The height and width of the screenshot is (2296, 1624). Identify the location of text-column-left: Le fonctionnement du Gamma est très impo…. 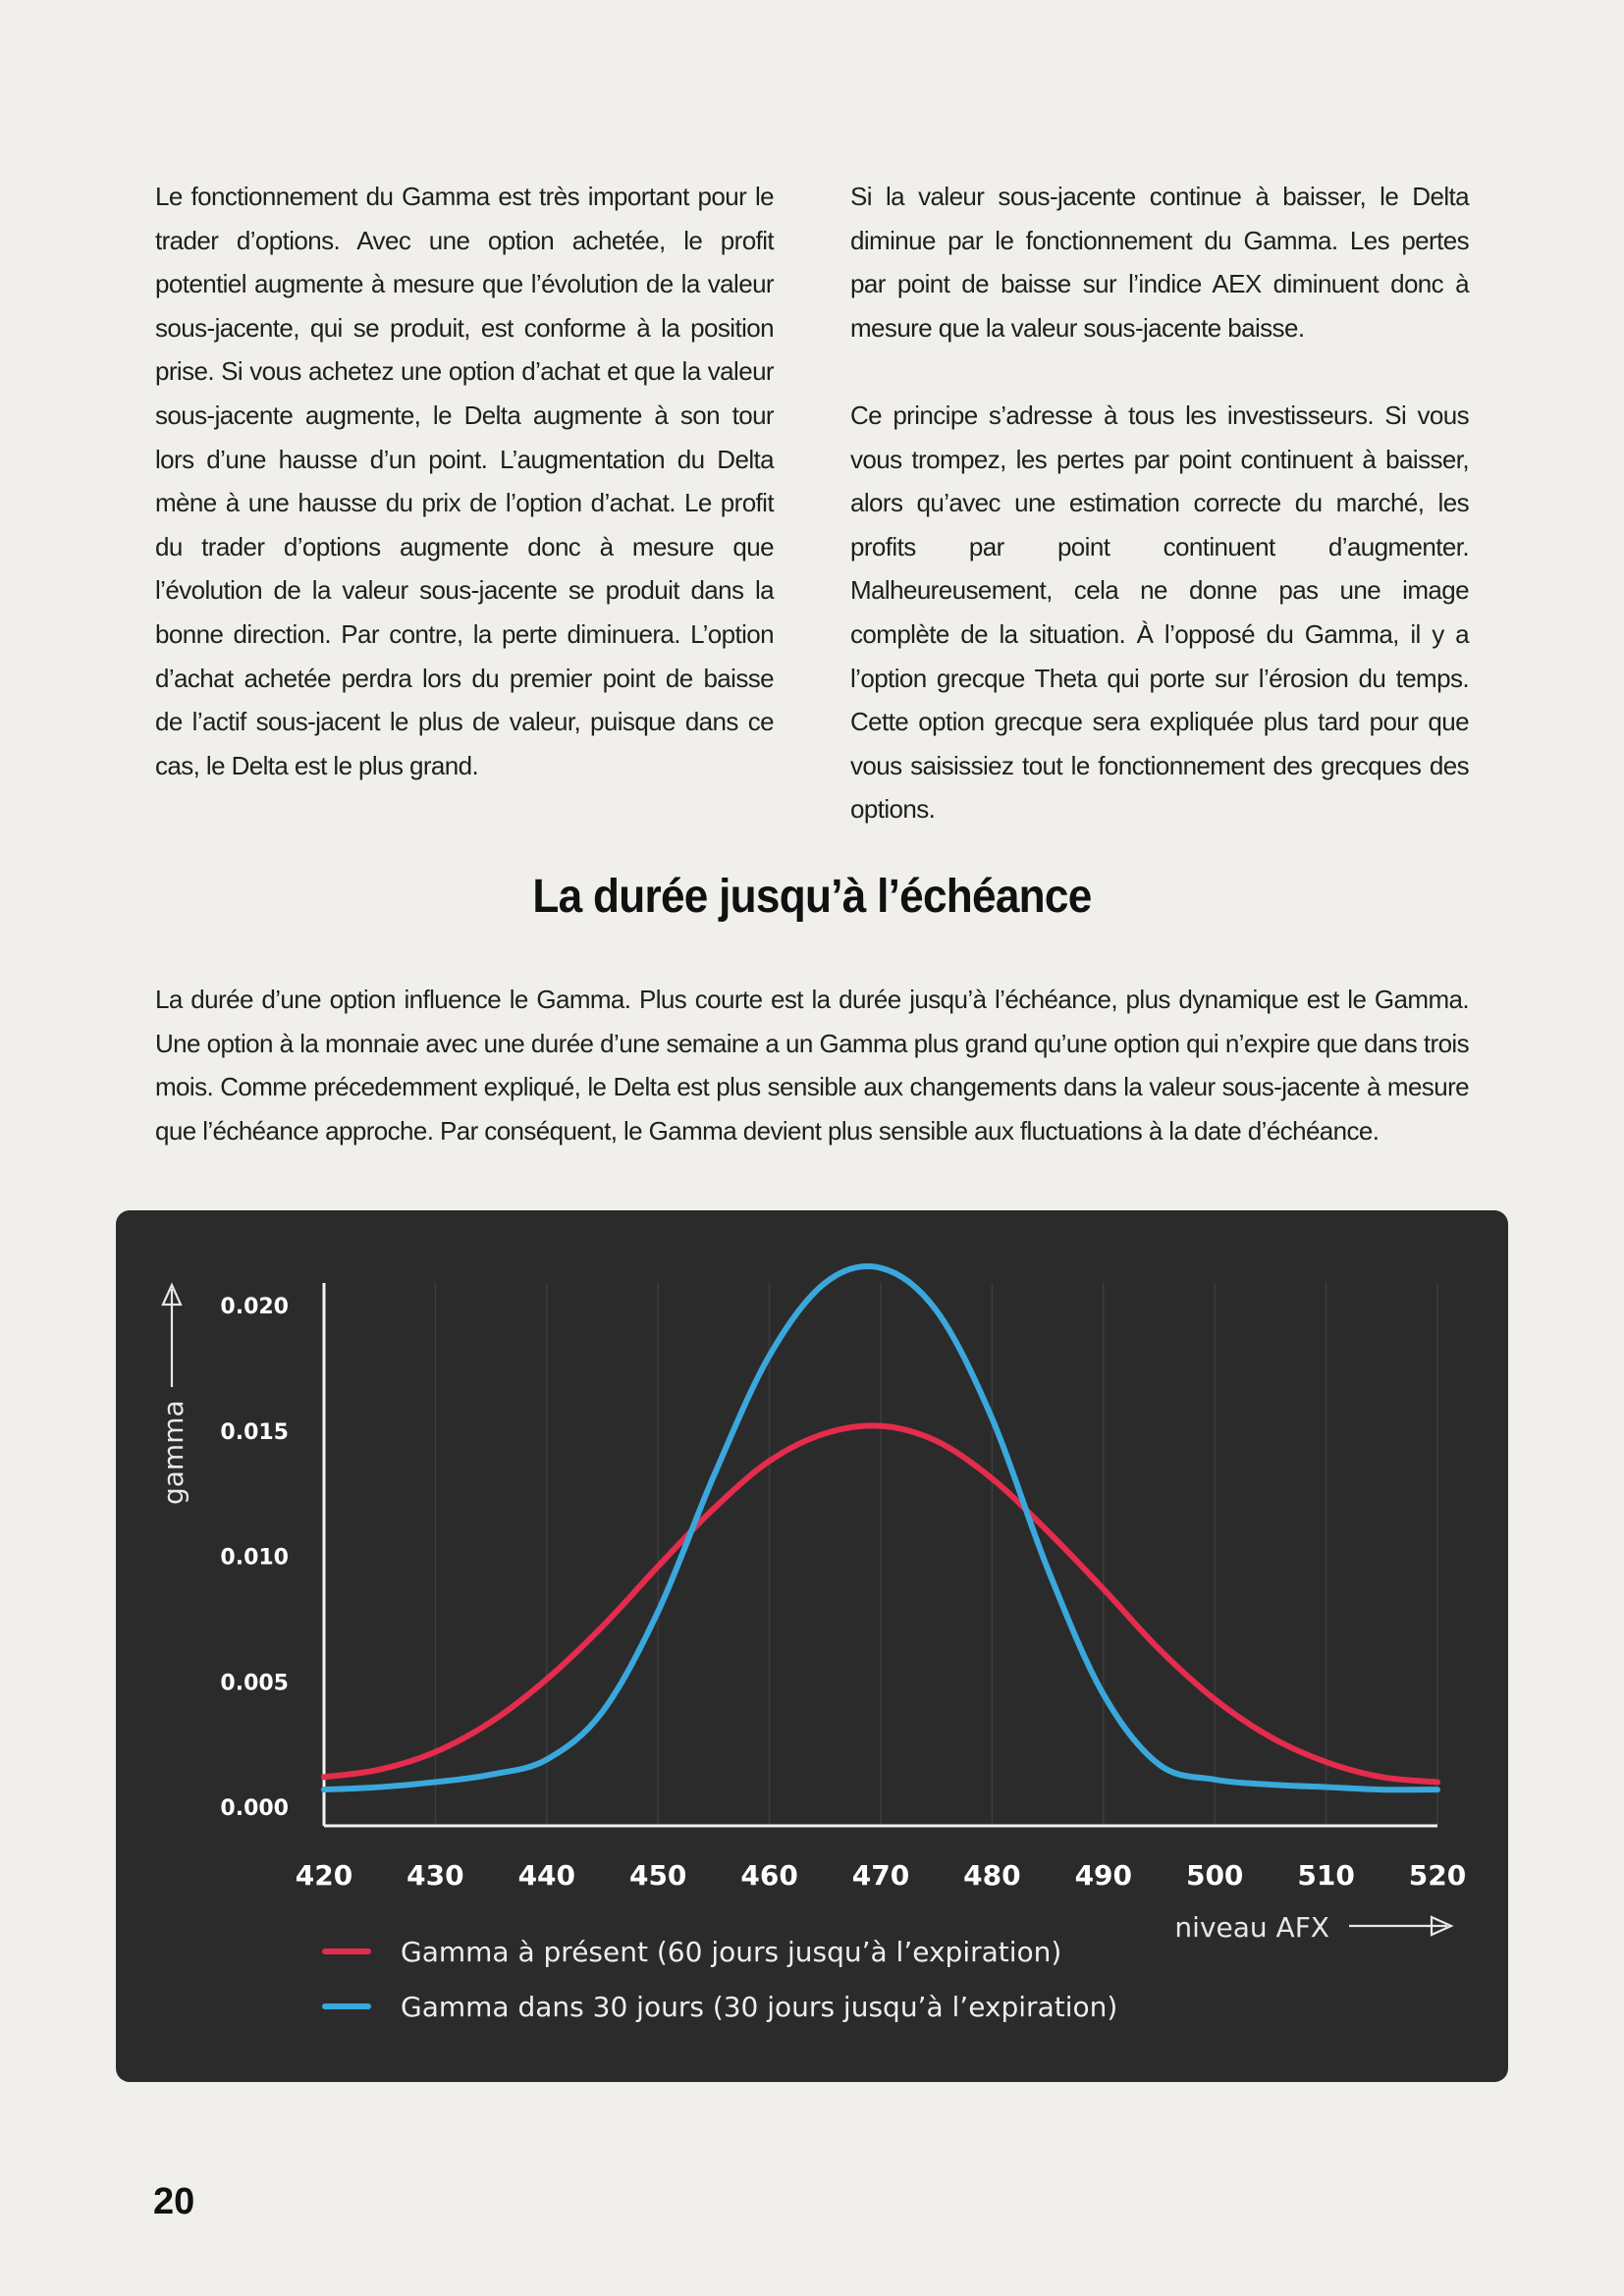
(465, 481).